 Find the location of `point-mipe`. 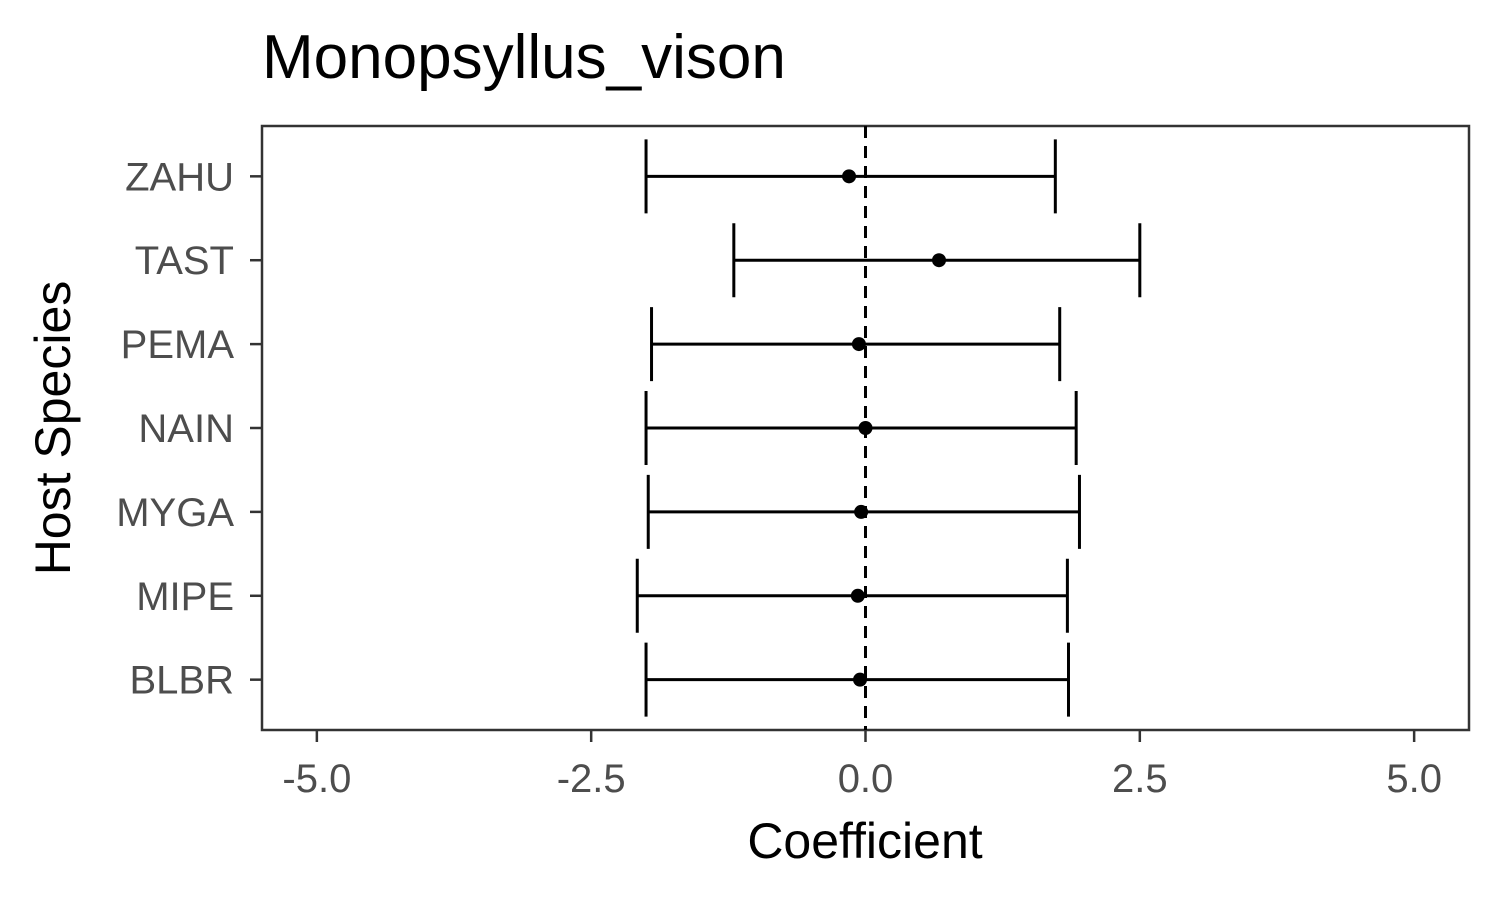

point-mipe is located at coordinates (857, 595).